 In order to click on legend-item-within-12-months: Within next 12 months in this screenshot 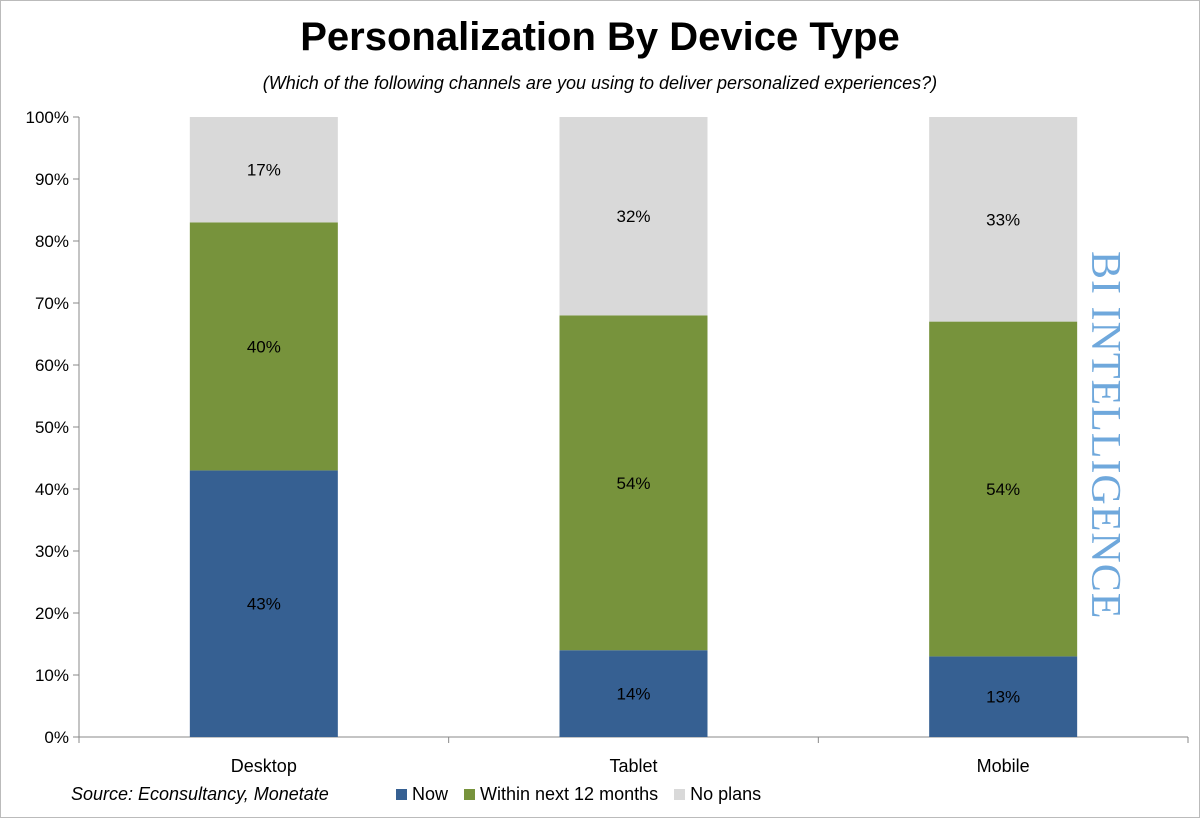, I will do `click(561, 794)`.